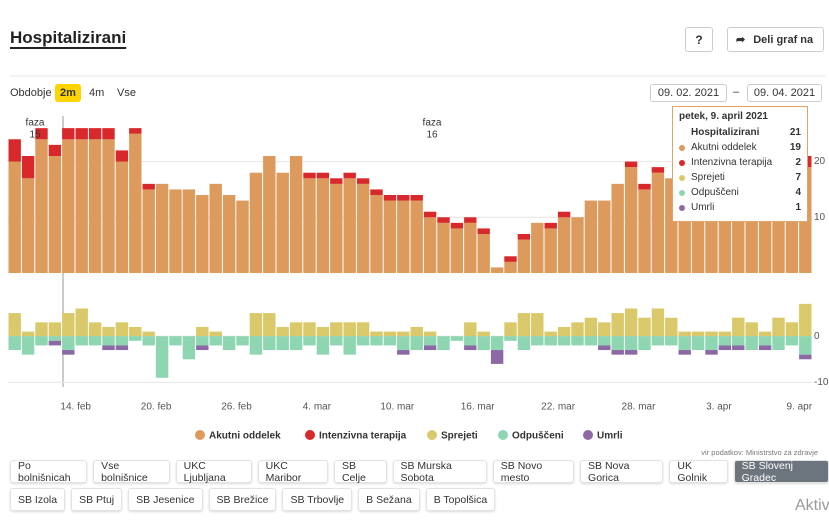 Image resolution: width=829 pixels, height=530 pixels. What do you see at coordinates (360, 472) in the screenshot?
I see `hospital-button: SB Celje` at bounding box center [360, 472].